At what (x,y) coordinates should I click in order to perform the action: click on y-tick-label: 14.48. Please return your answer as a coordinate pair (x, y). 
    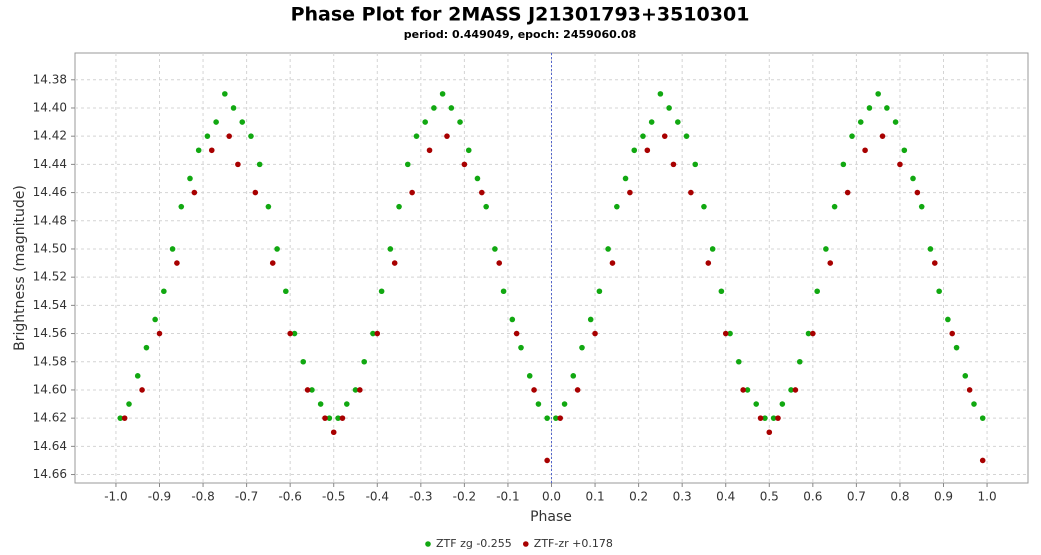
    Looking at the image, I should click on (50, 220).